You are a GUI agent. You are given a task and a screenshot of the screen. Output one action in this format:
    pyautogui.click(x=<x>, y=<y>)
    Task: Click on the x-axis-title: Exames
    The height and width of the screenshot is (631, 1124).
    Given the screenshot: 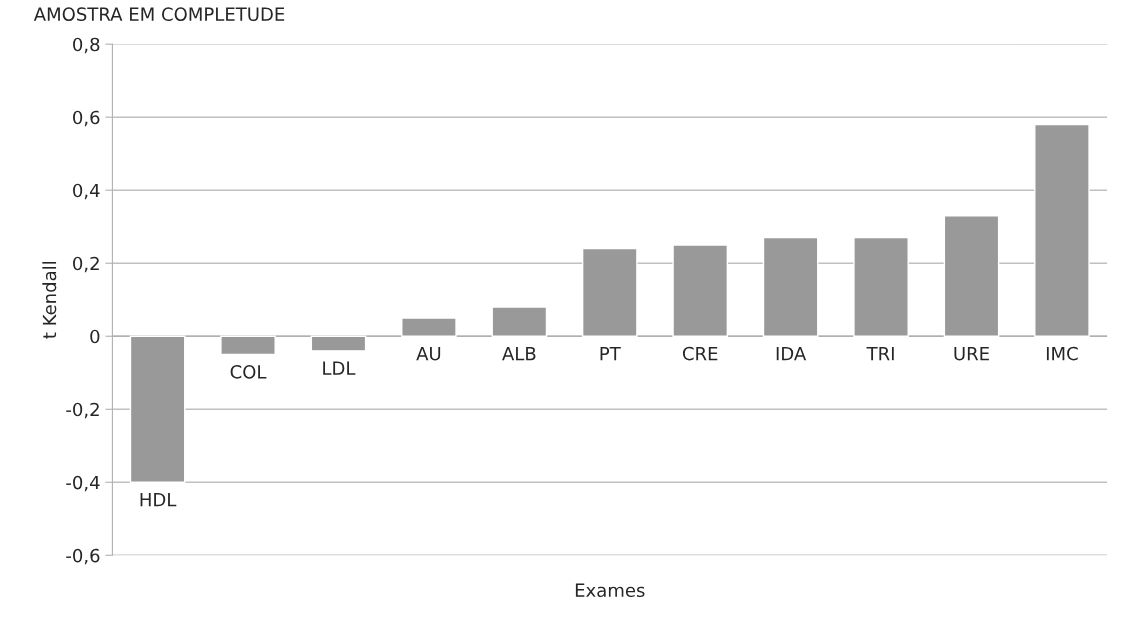 What is the action you would take?
    pyautogui.click(x=610, y=590)
    